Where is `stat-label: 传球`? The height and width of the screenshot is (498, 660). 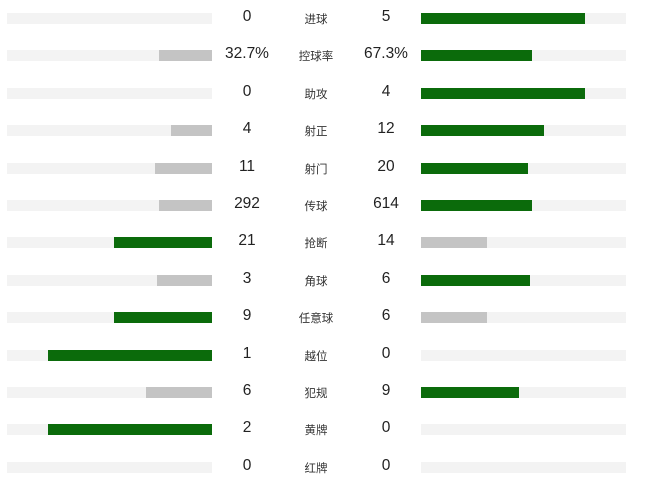 stat-label: 传球 is located at coordinates (316, 206).